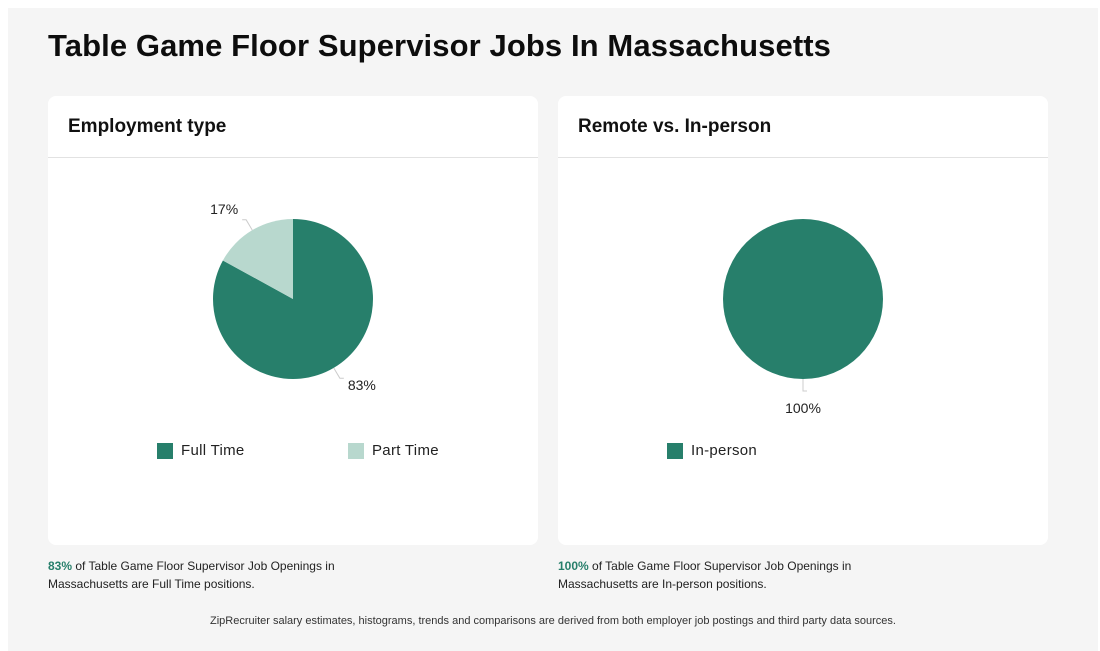  What do you see at coordinates (338, 373) in the screenshot?
I see `leader-line-full-time` at bounding box center [338, 373].